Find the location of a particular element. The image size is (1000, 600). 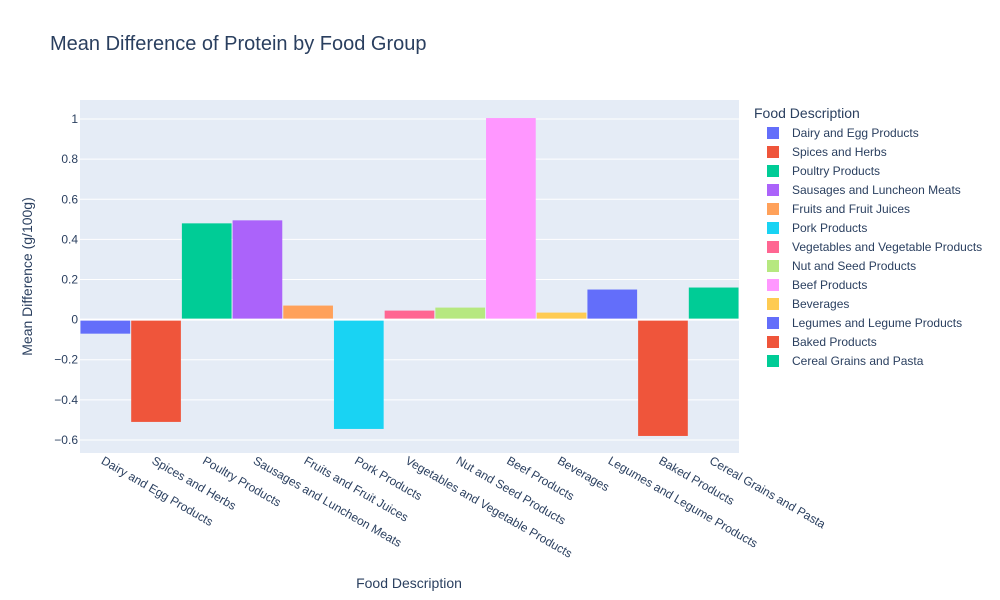

legend-item-label: Vegetables and Vegetable Products is located at coordinates (887, 247).